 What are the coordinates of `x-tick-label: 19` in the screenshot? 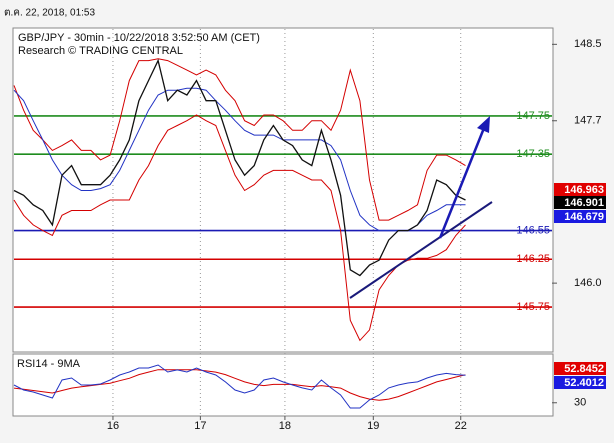 It's located at (373, 426).